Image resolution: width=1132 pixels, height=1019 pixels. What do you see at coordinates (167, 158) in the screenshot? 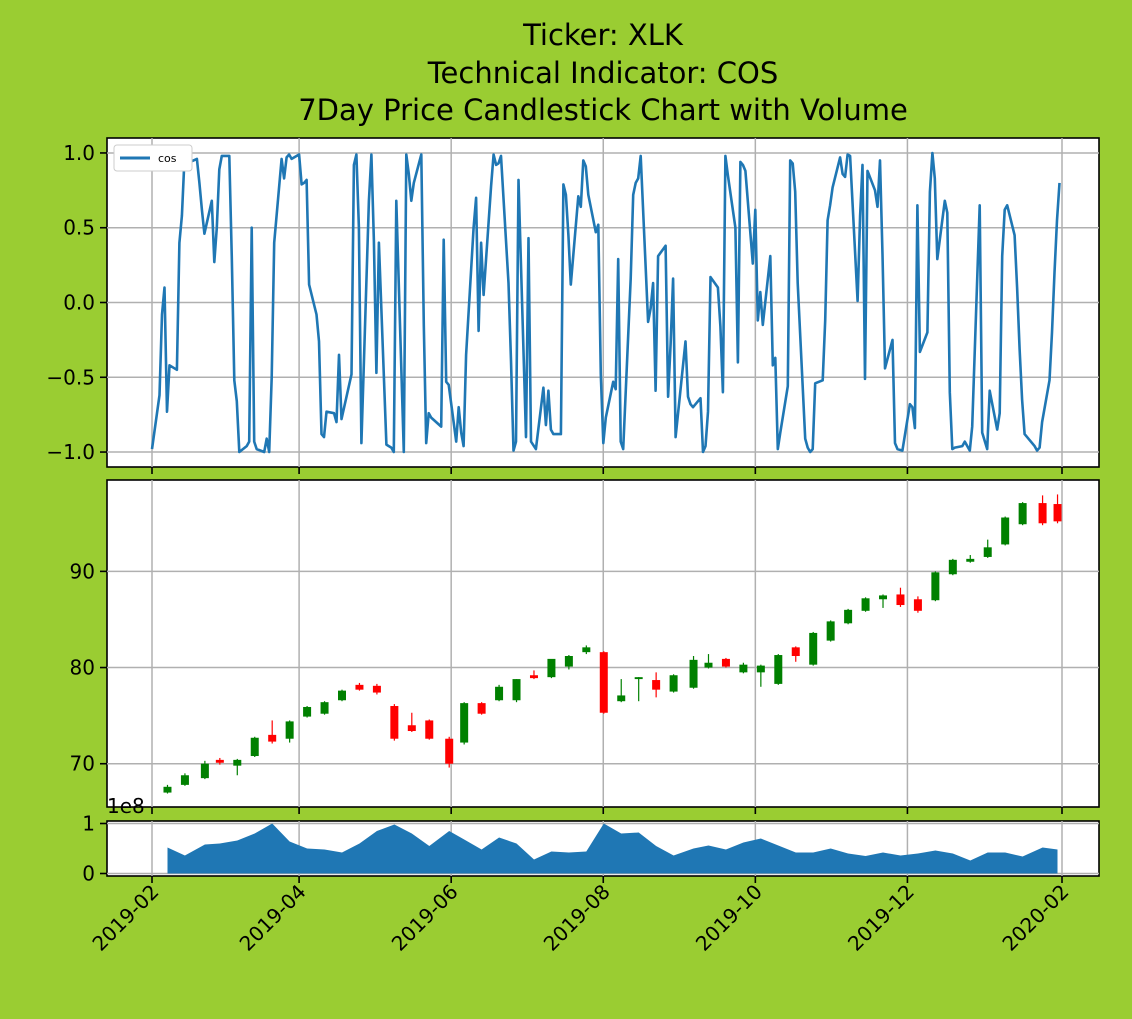
I see `legend-label-cos: cos` at bounding box center [167, 158].